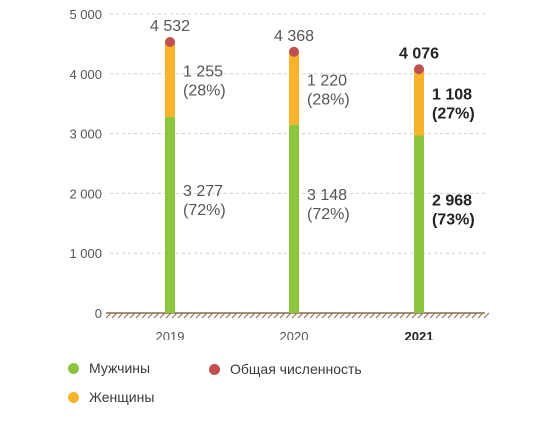 The image size is (550, 421). Describe the element at coordinates (285, 369) in the screenshot. I see `legend-item-total: Общая численность` at that location.